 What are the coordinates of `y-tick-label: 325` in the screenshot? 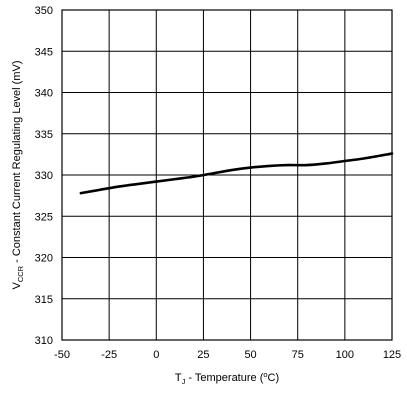 It's located at (44, 217).